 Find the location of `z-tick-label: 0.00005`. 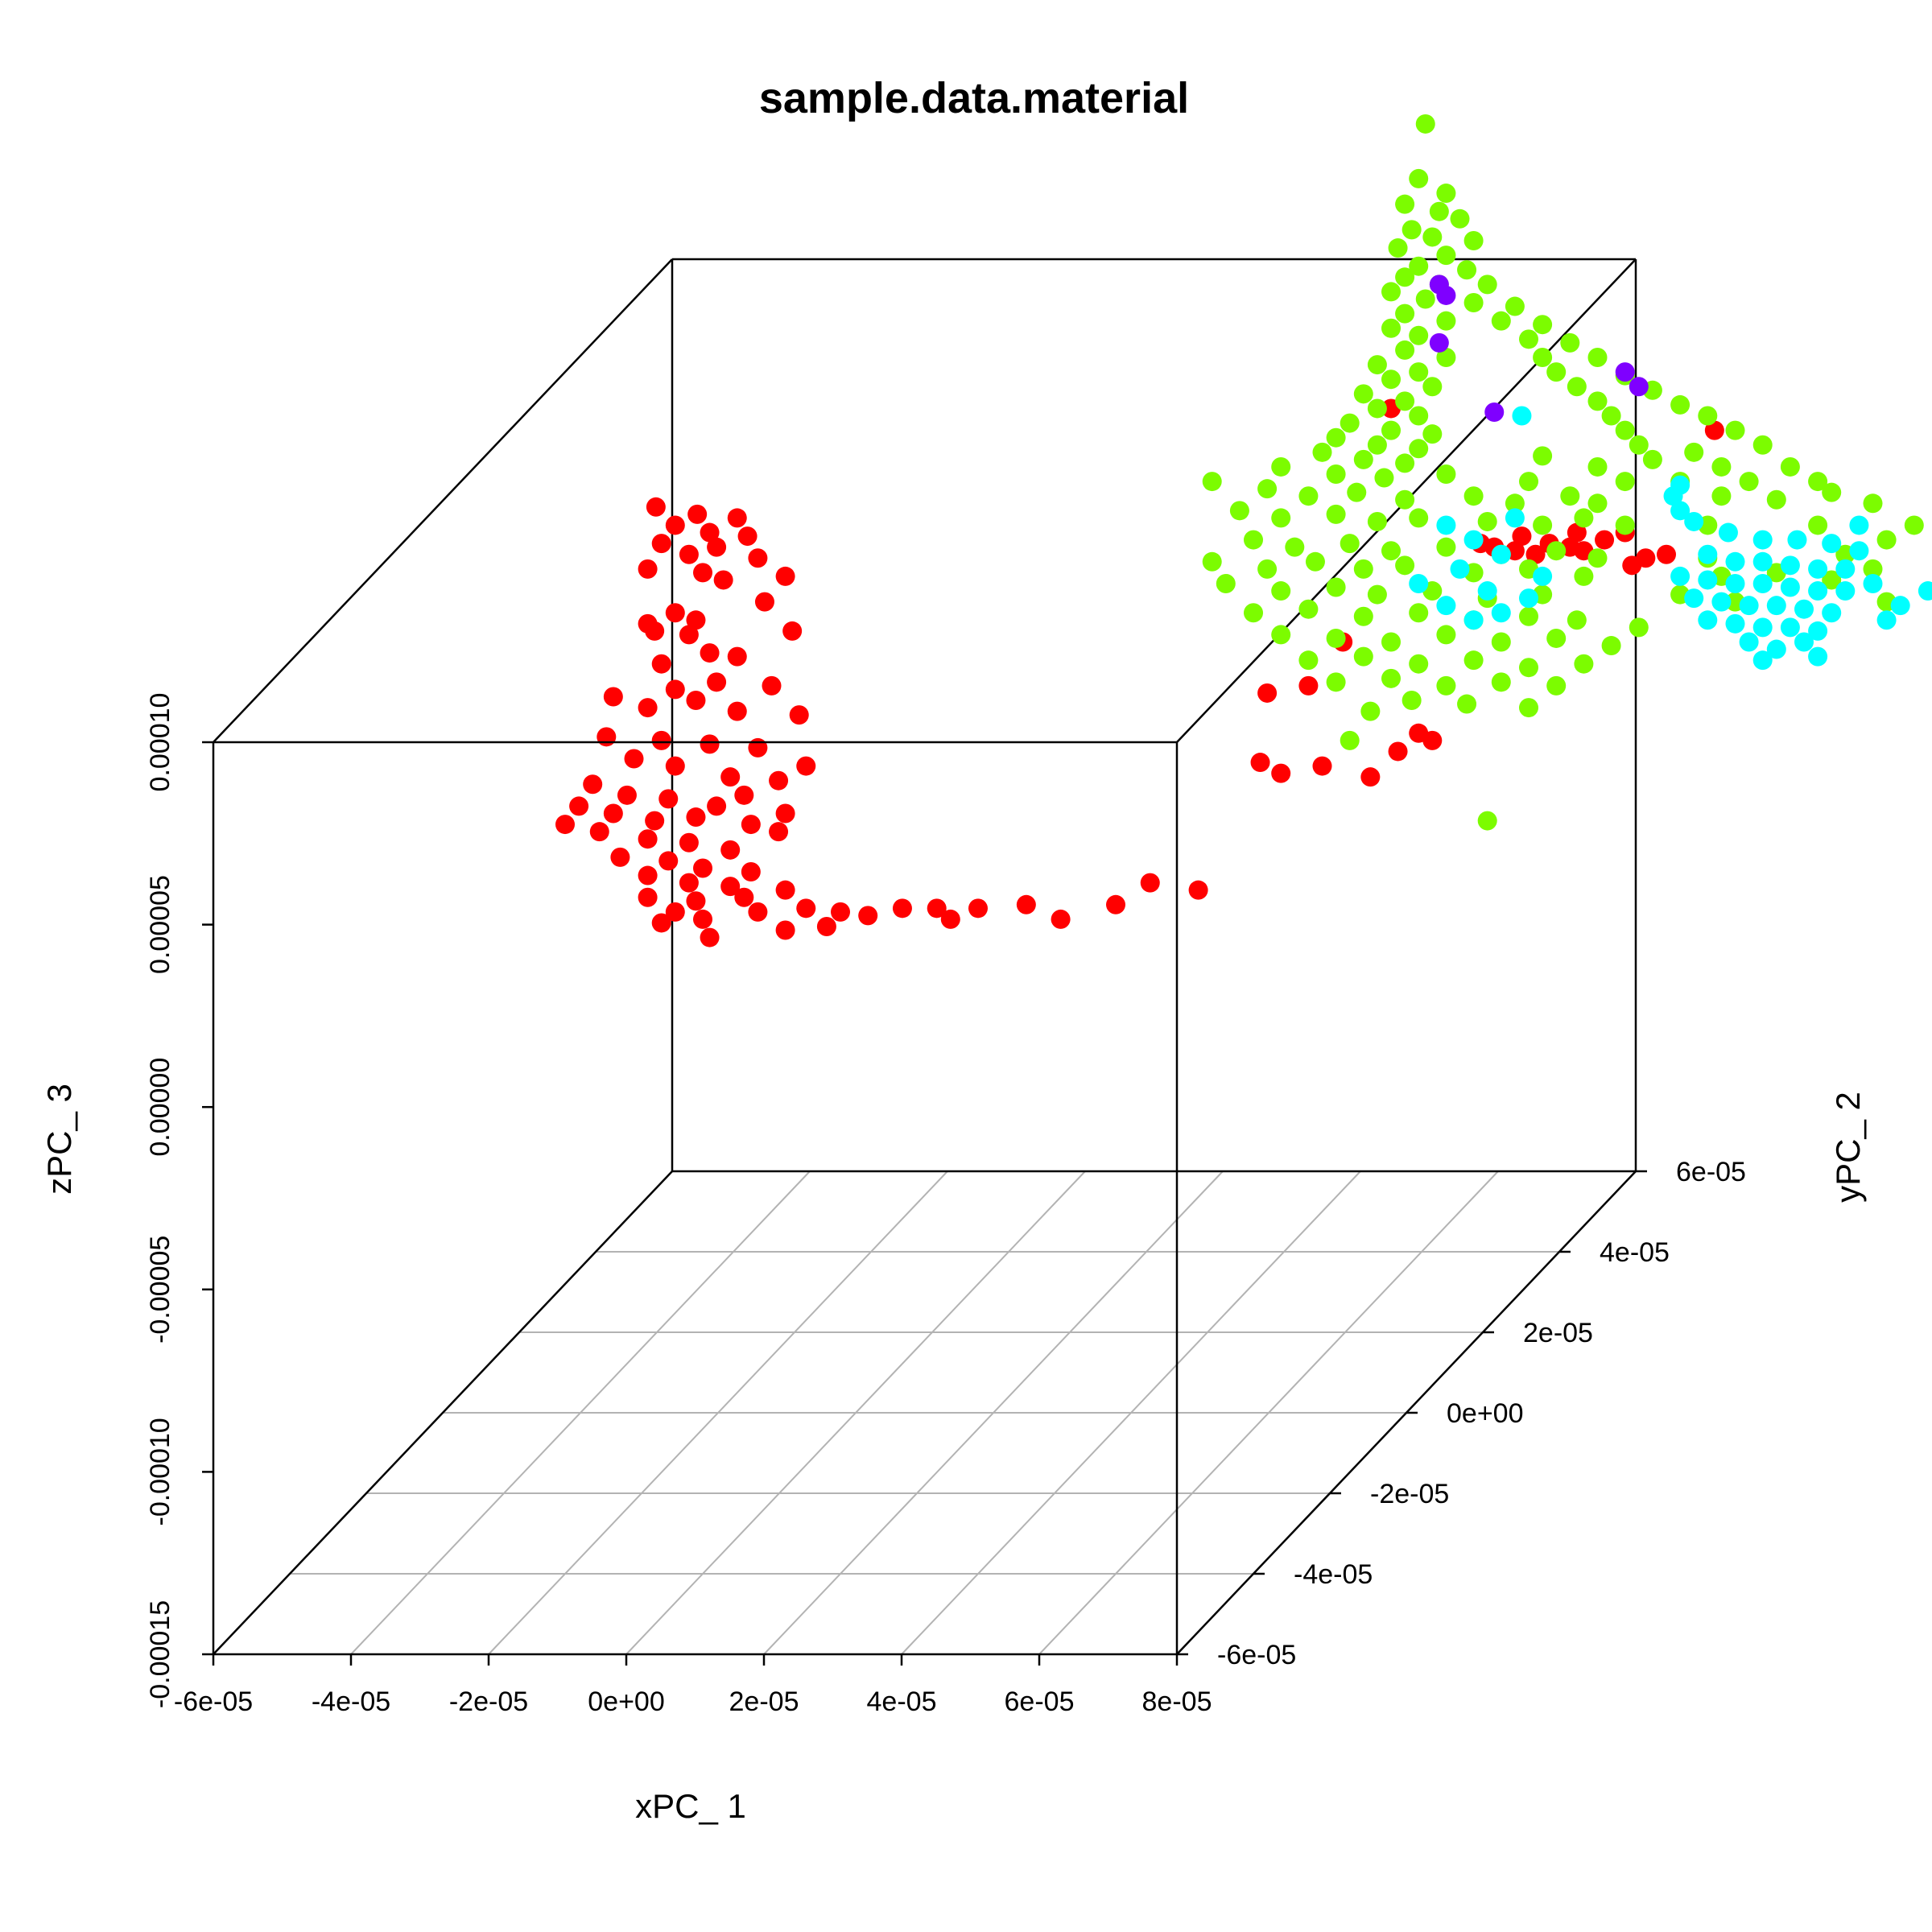

z-tick-label: 0.00005 is located at coordinates (160, 925).